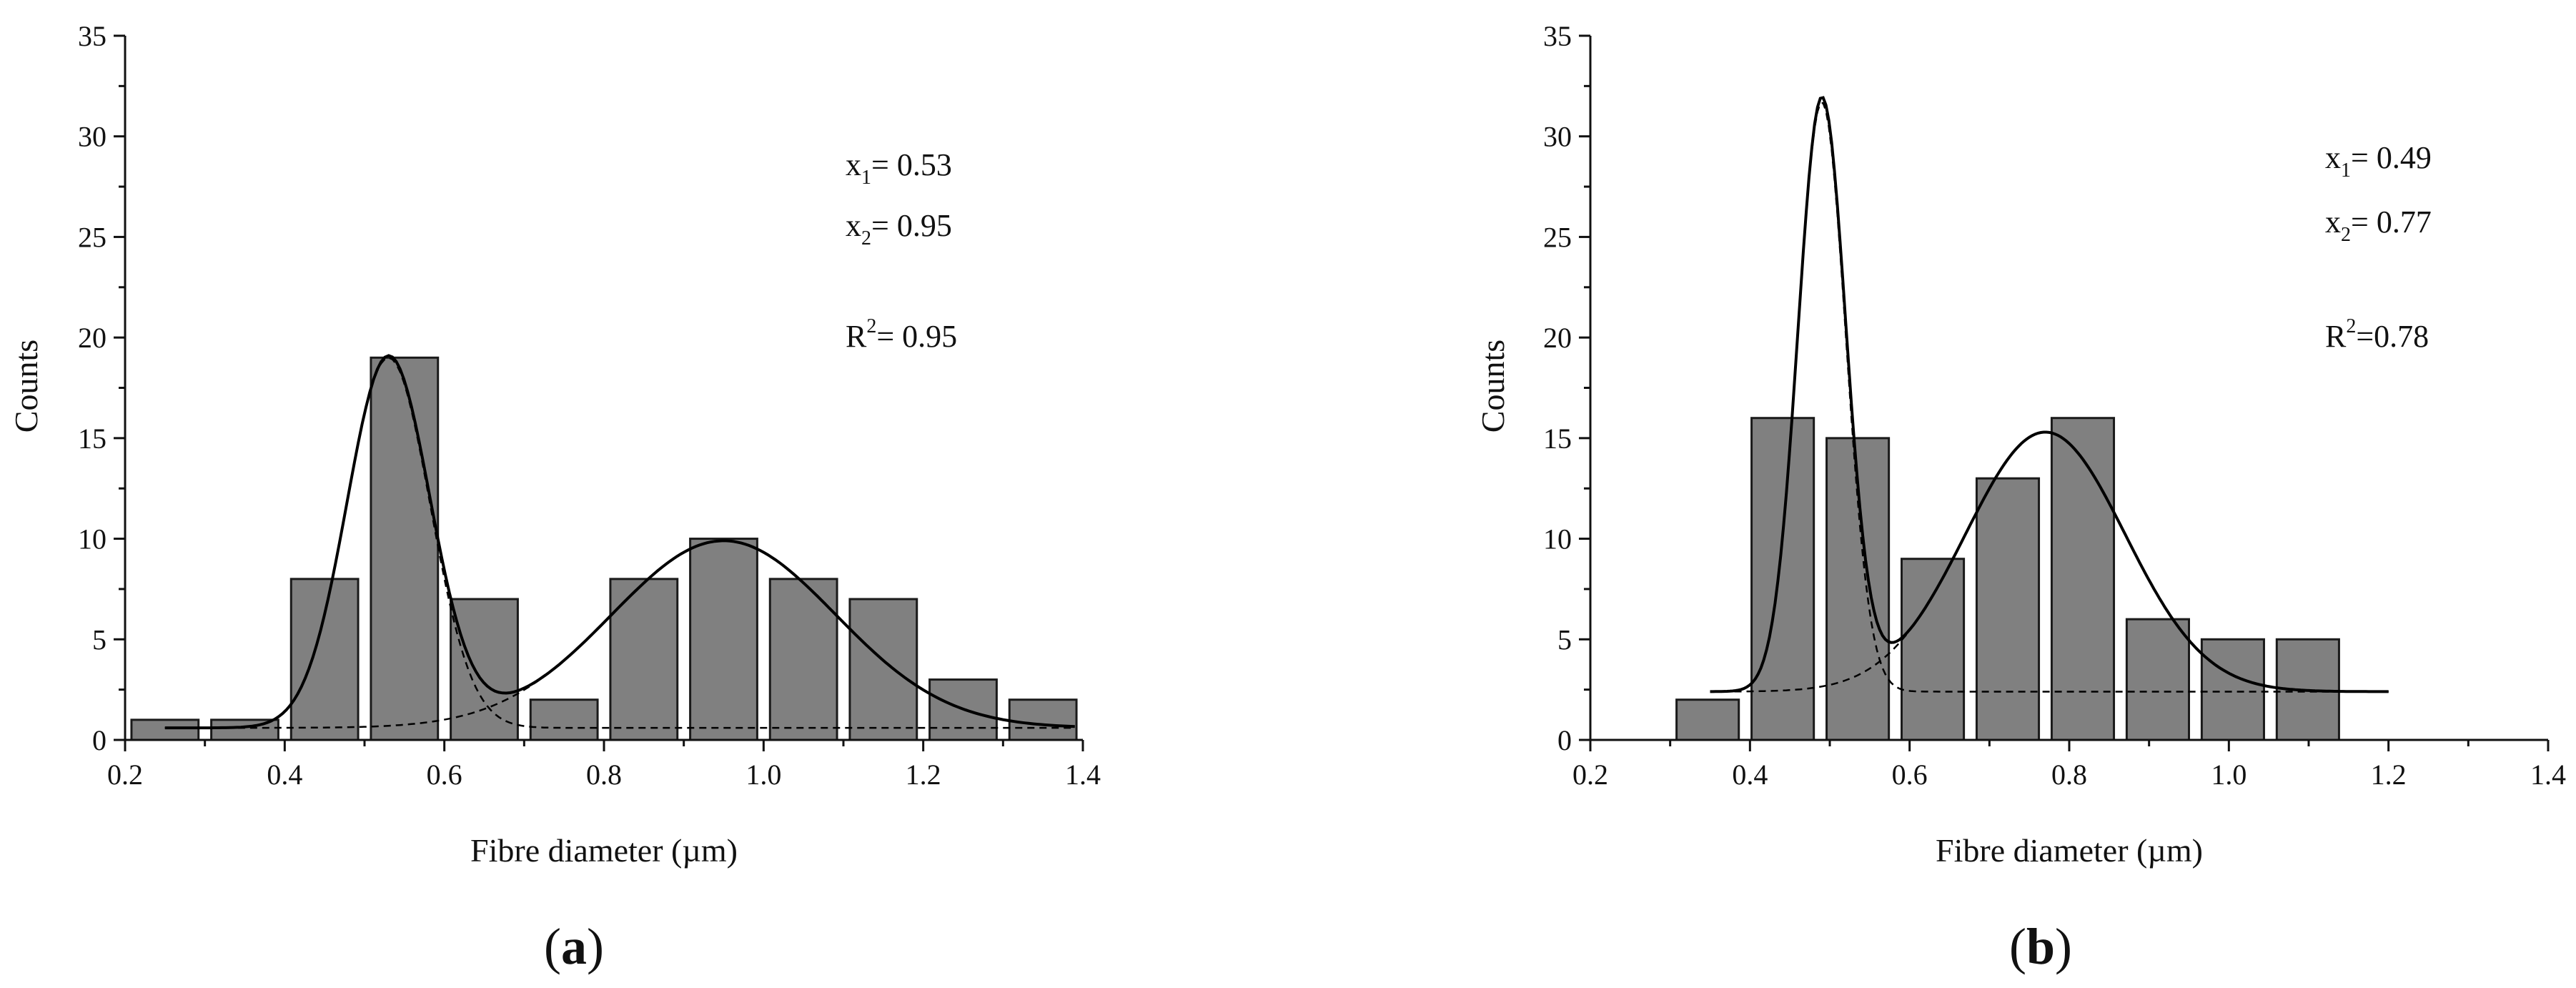 The width and height of the screenshot is (2576, 988). I want to click on bars-group-a, so click(604, 548).